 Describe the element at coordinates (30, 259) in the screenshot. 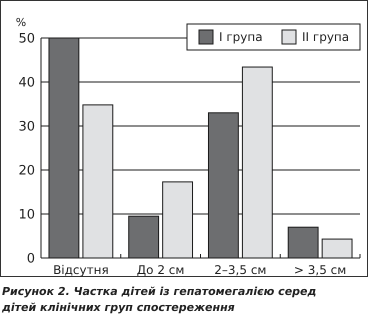

I see `y-tick-label: 0` at that location.